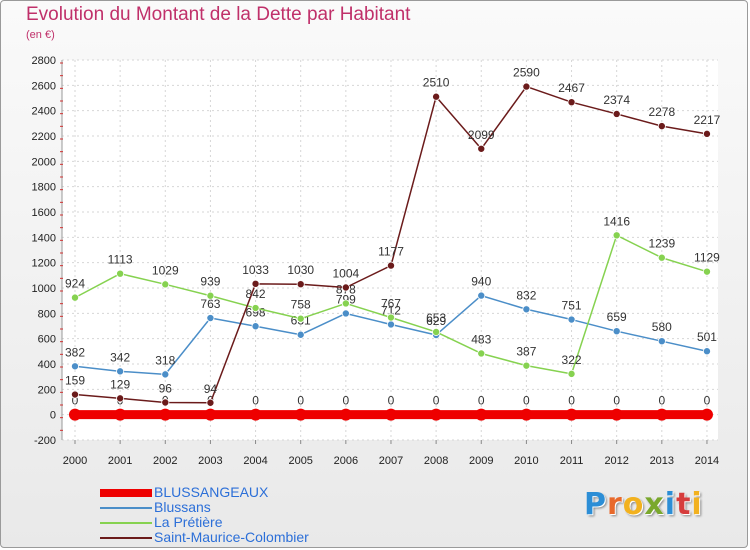  I want to click on logo-letter: i, so click(697, 504).